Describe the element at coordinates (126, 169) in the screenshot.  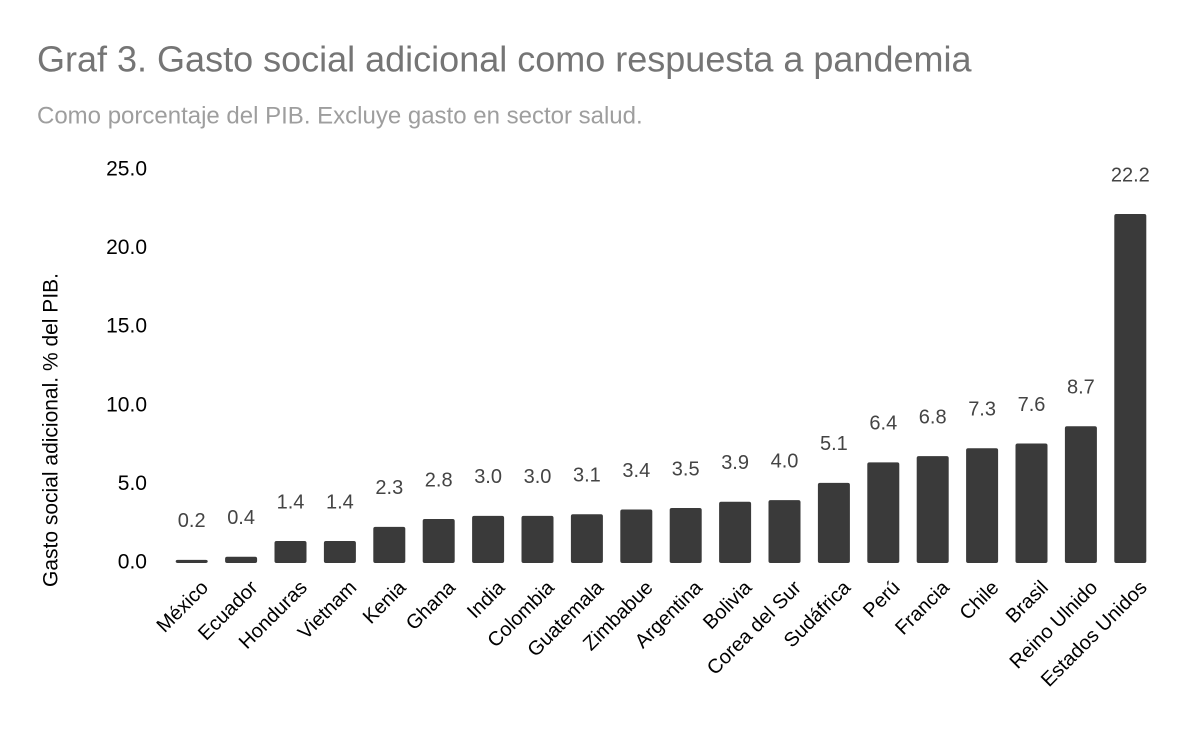
I see `y-tick-label: 25.0` at that location.